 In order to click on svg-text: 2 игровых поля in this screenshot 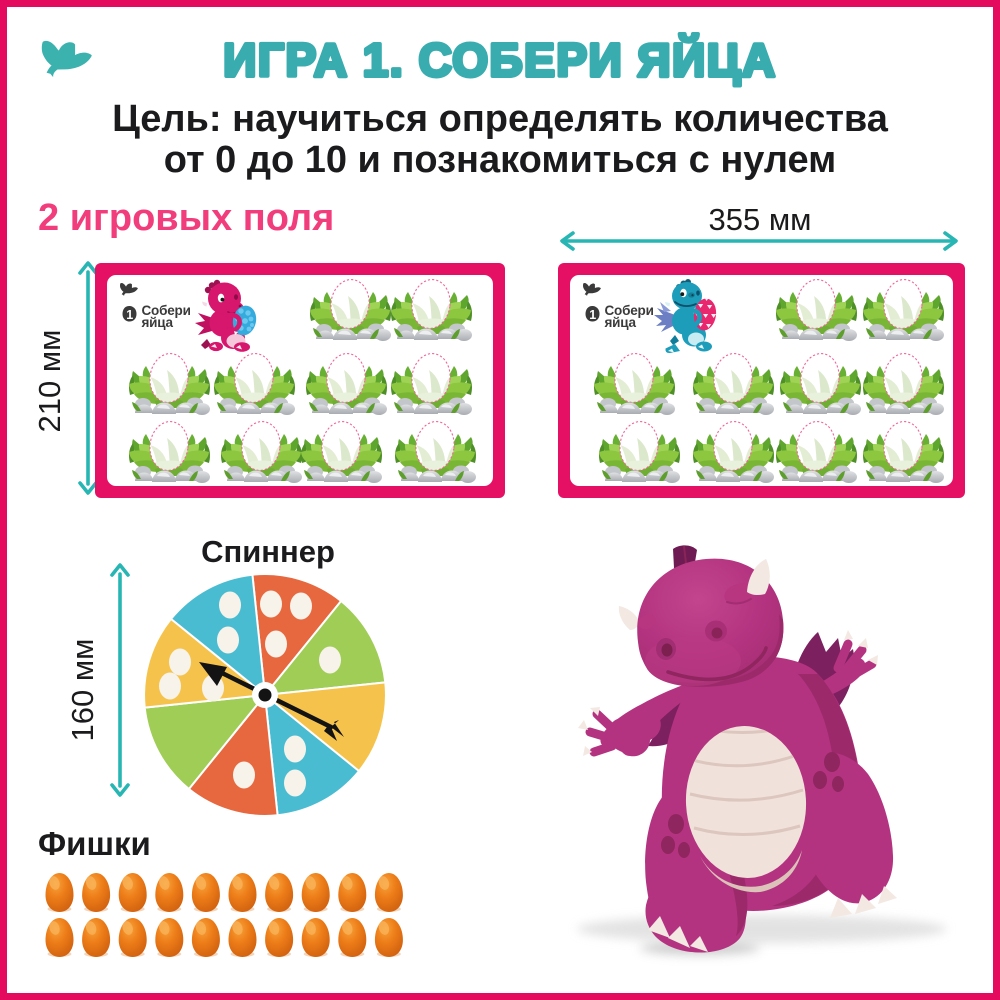, I will do `click(186, 218)`.